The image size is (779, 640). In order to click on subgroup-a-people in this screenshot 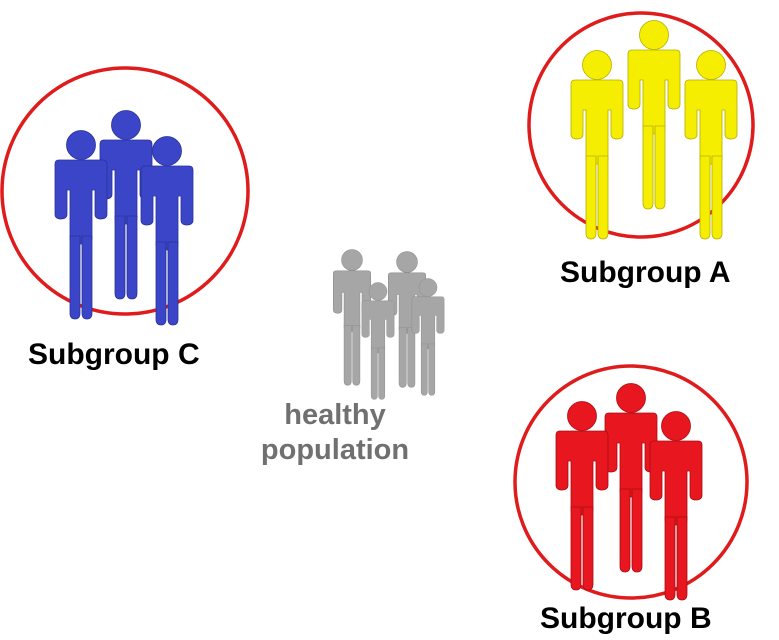, I will do `click(654, 130)`.